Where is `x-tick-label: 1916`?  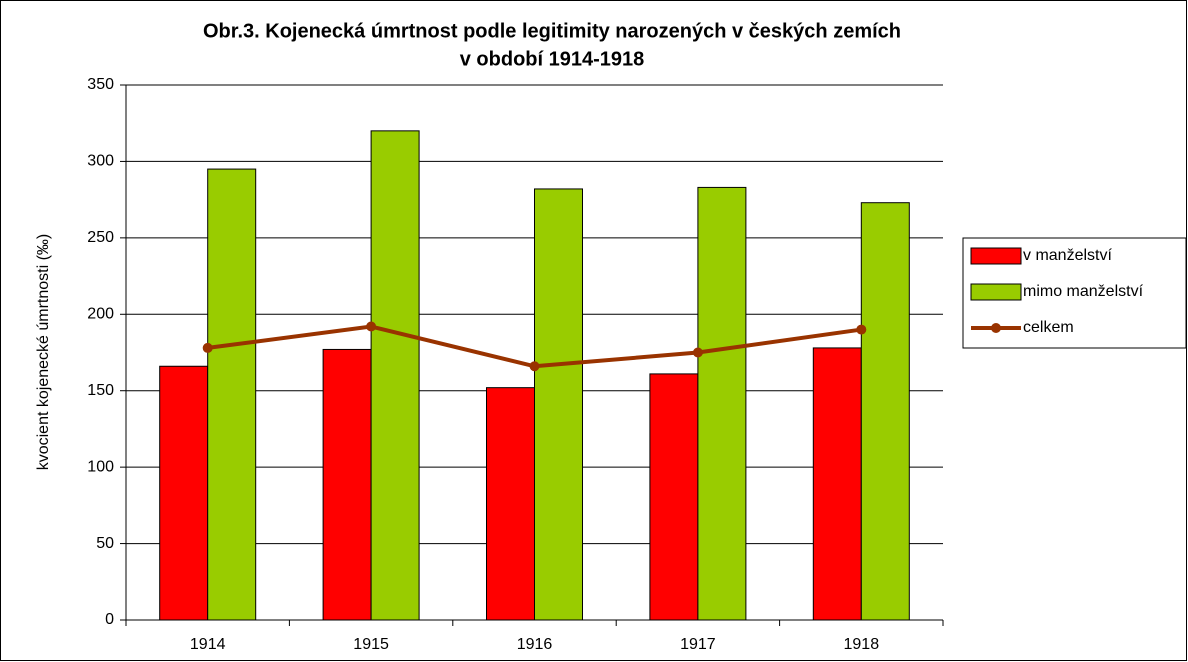
x-tick-label: 1916 is located at coordinates (535, 644).